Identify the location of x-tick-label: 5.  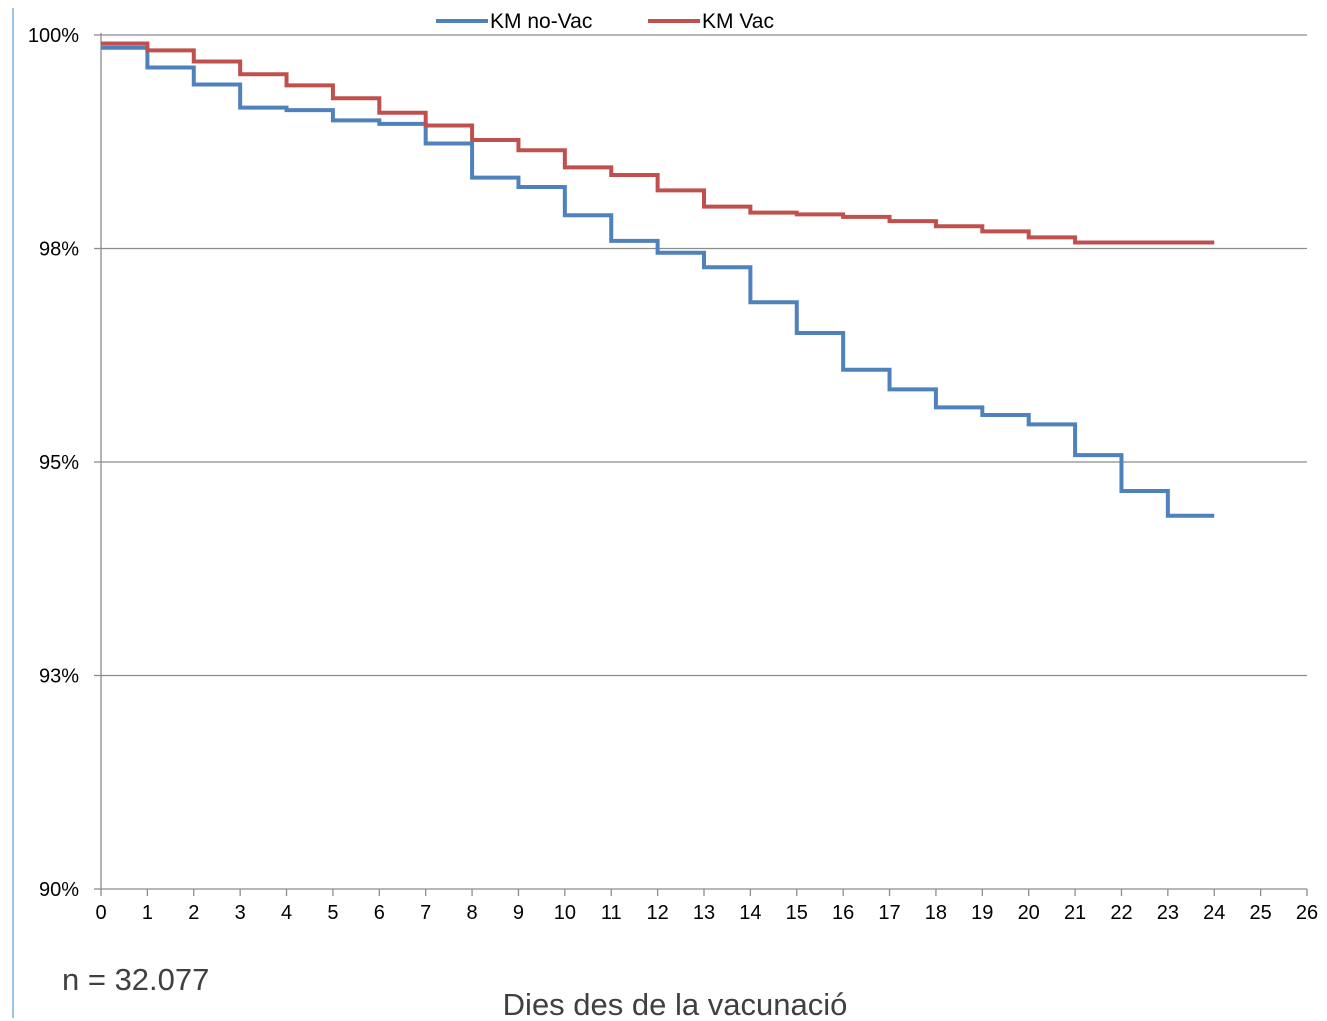
(332, 913).